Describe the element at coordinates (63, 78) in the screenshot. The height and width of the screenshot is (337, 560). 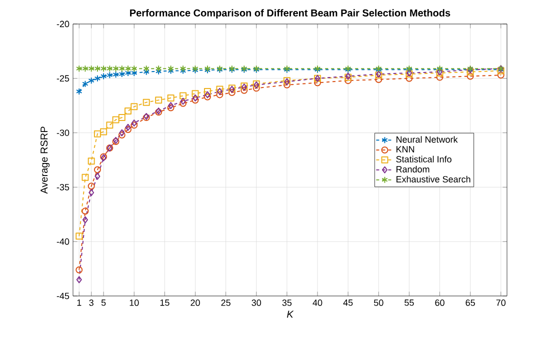
I see `y-tick-label: -25` at that location.